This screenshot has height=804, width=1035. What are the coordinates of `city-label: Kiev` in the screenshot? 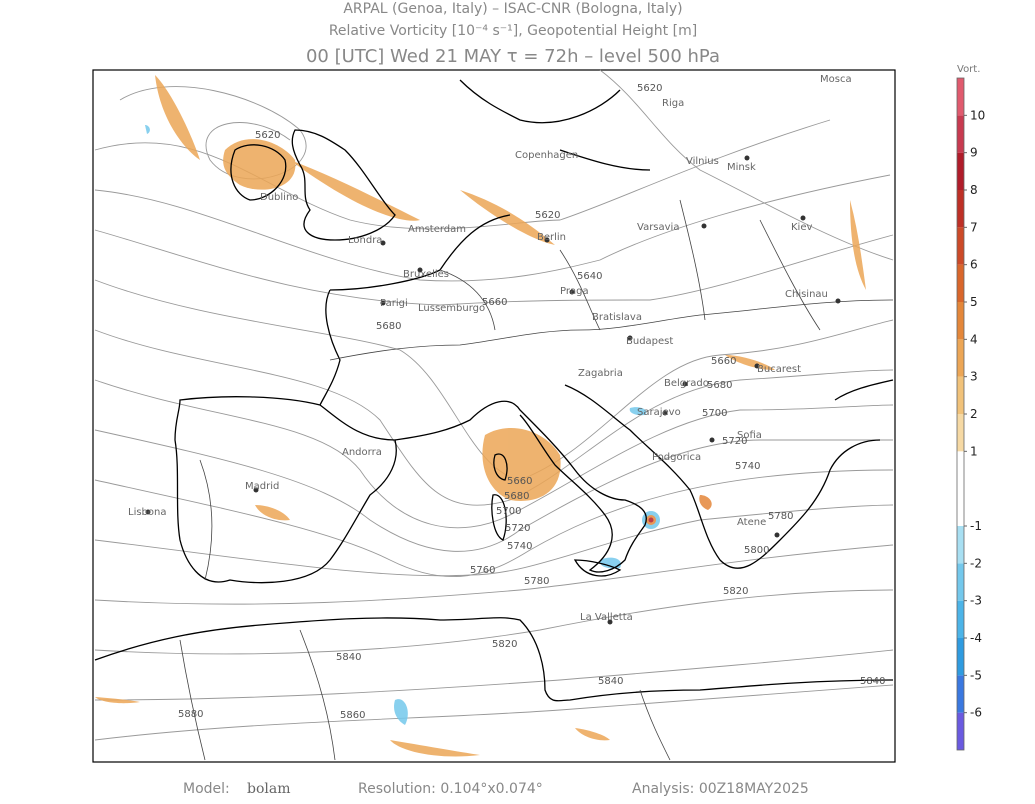 It's located at (801, 227).